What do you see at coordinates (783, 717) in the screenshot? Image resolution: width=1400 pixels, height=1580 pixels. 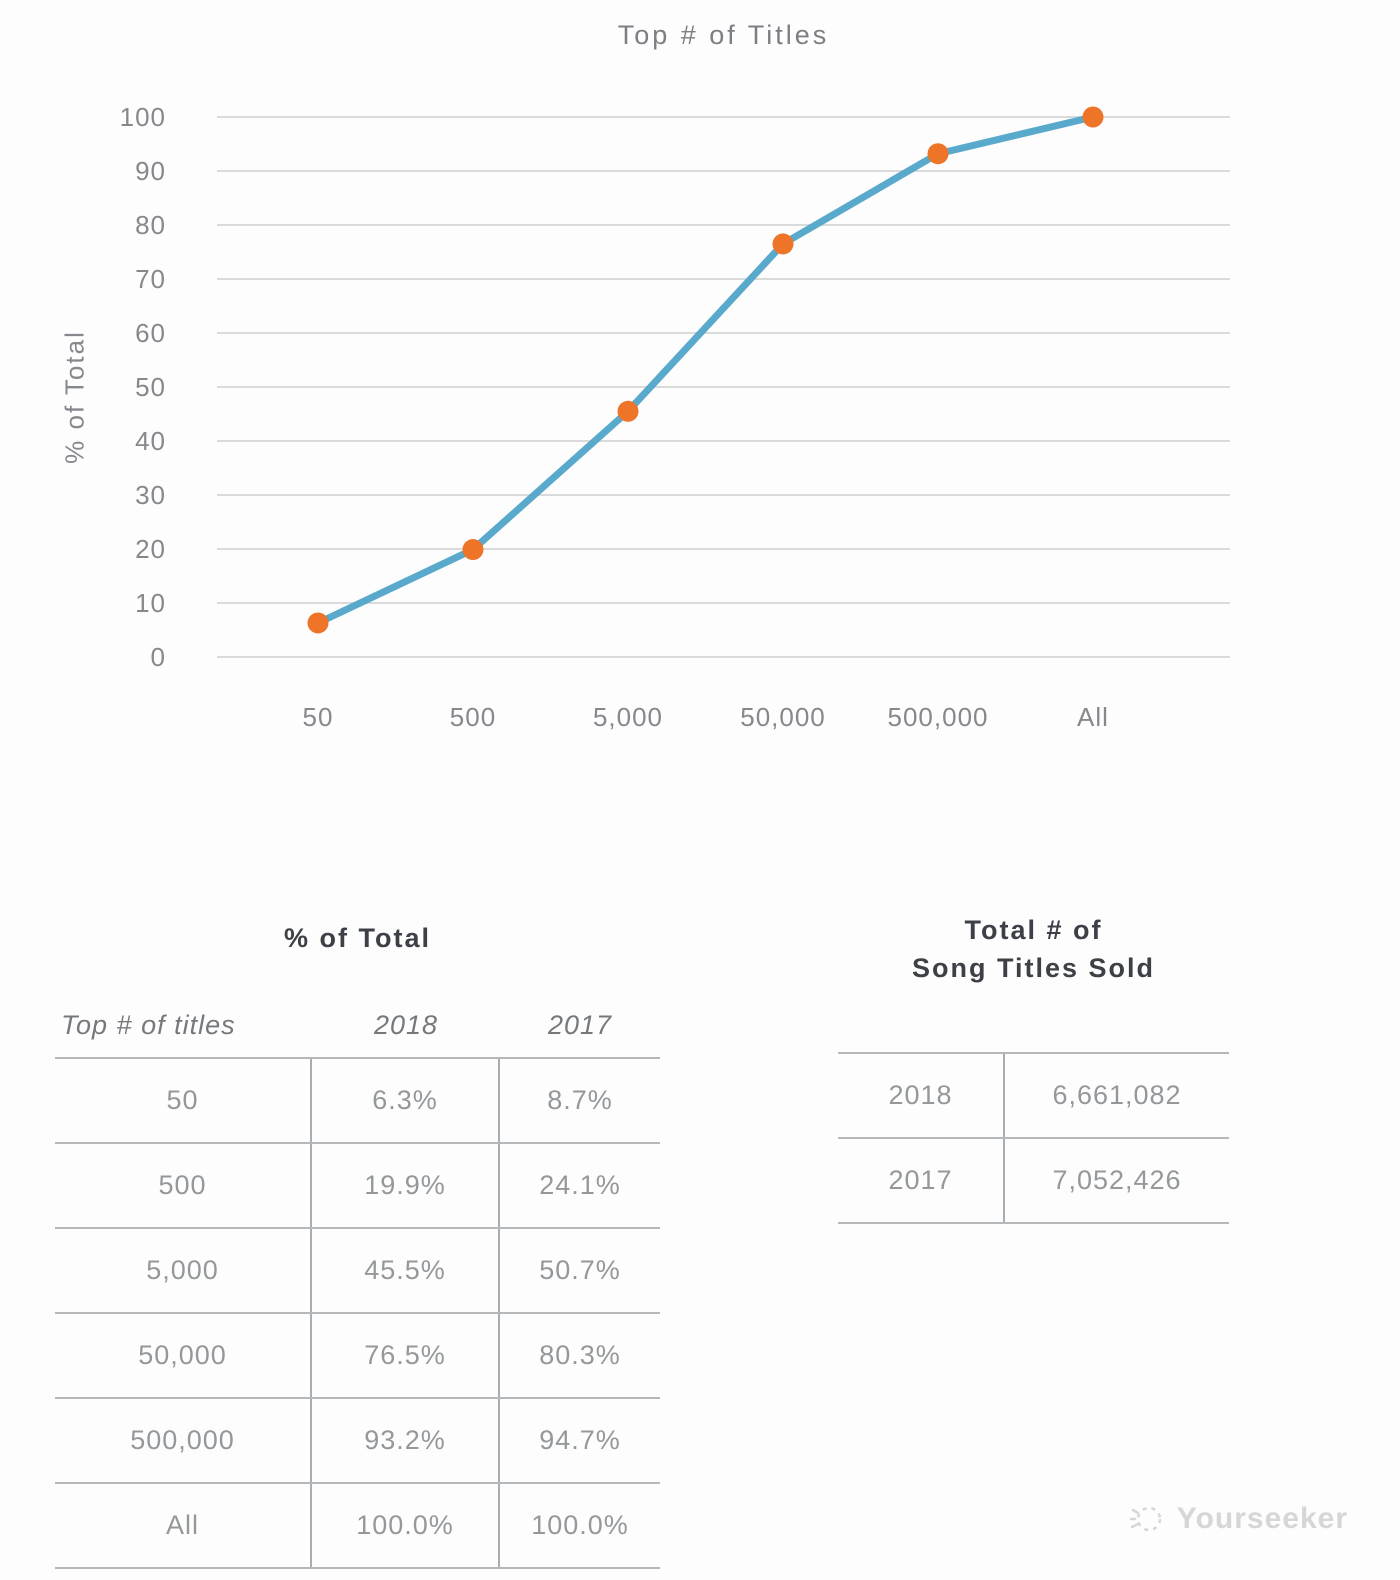 I see `x-tick-label: 50,000` at bounding box center [783, 717].